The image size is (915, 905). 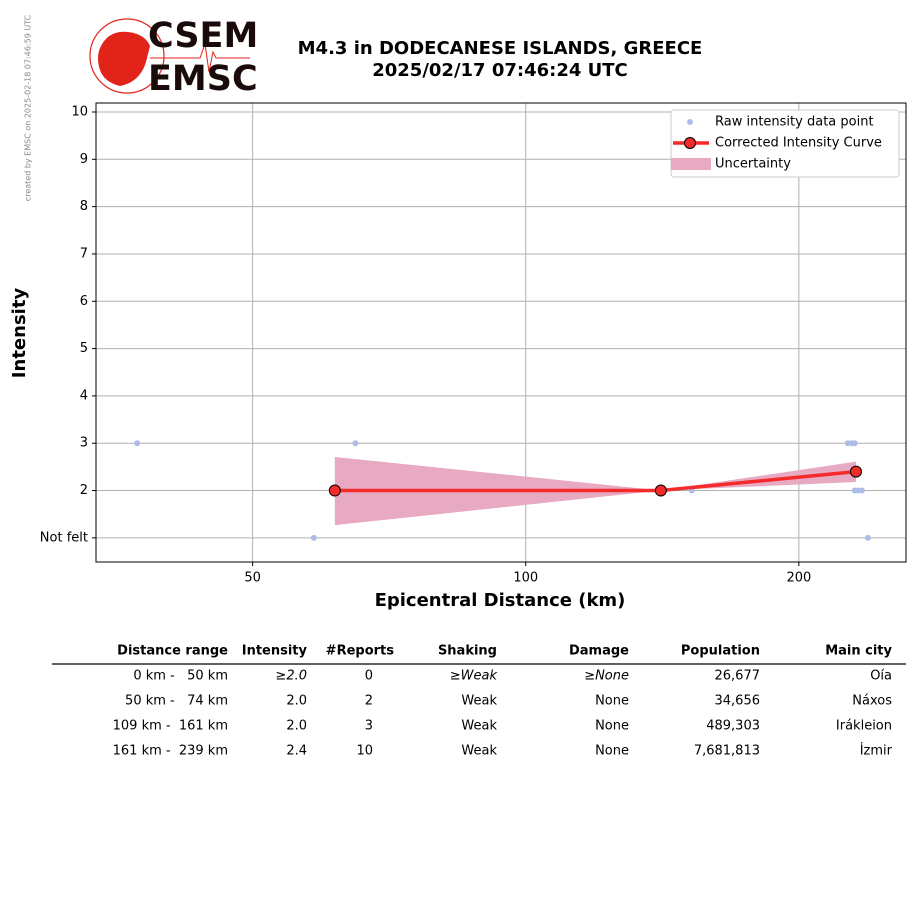 I want to click on table-cell: ≥2.0, so click(x=291, y=676).